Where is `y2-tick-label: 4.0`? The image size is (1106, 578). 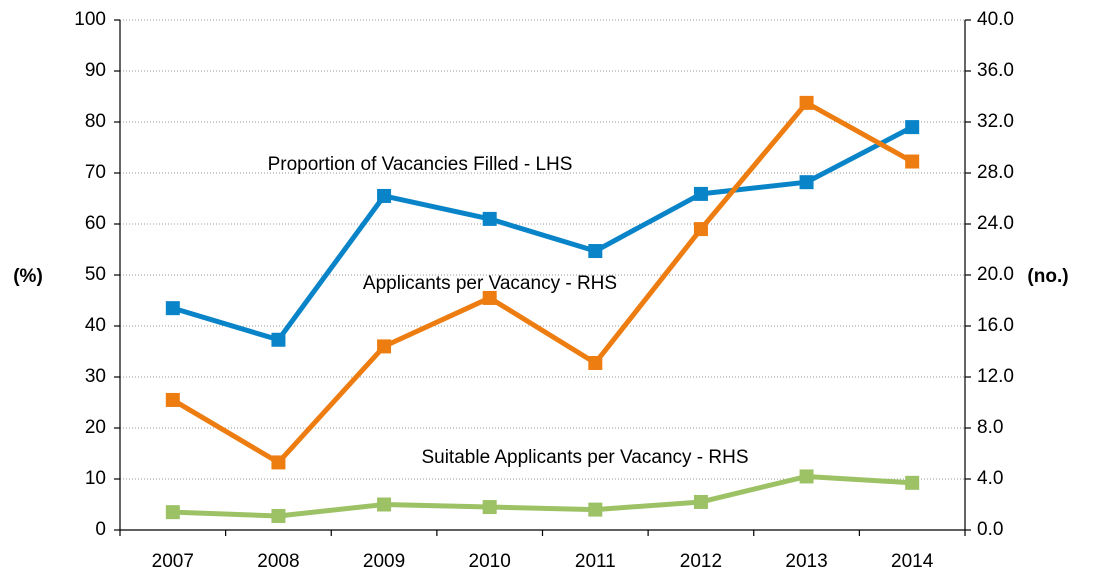 y2-tick-label: 4.0 is located at coordinates (990, 478).